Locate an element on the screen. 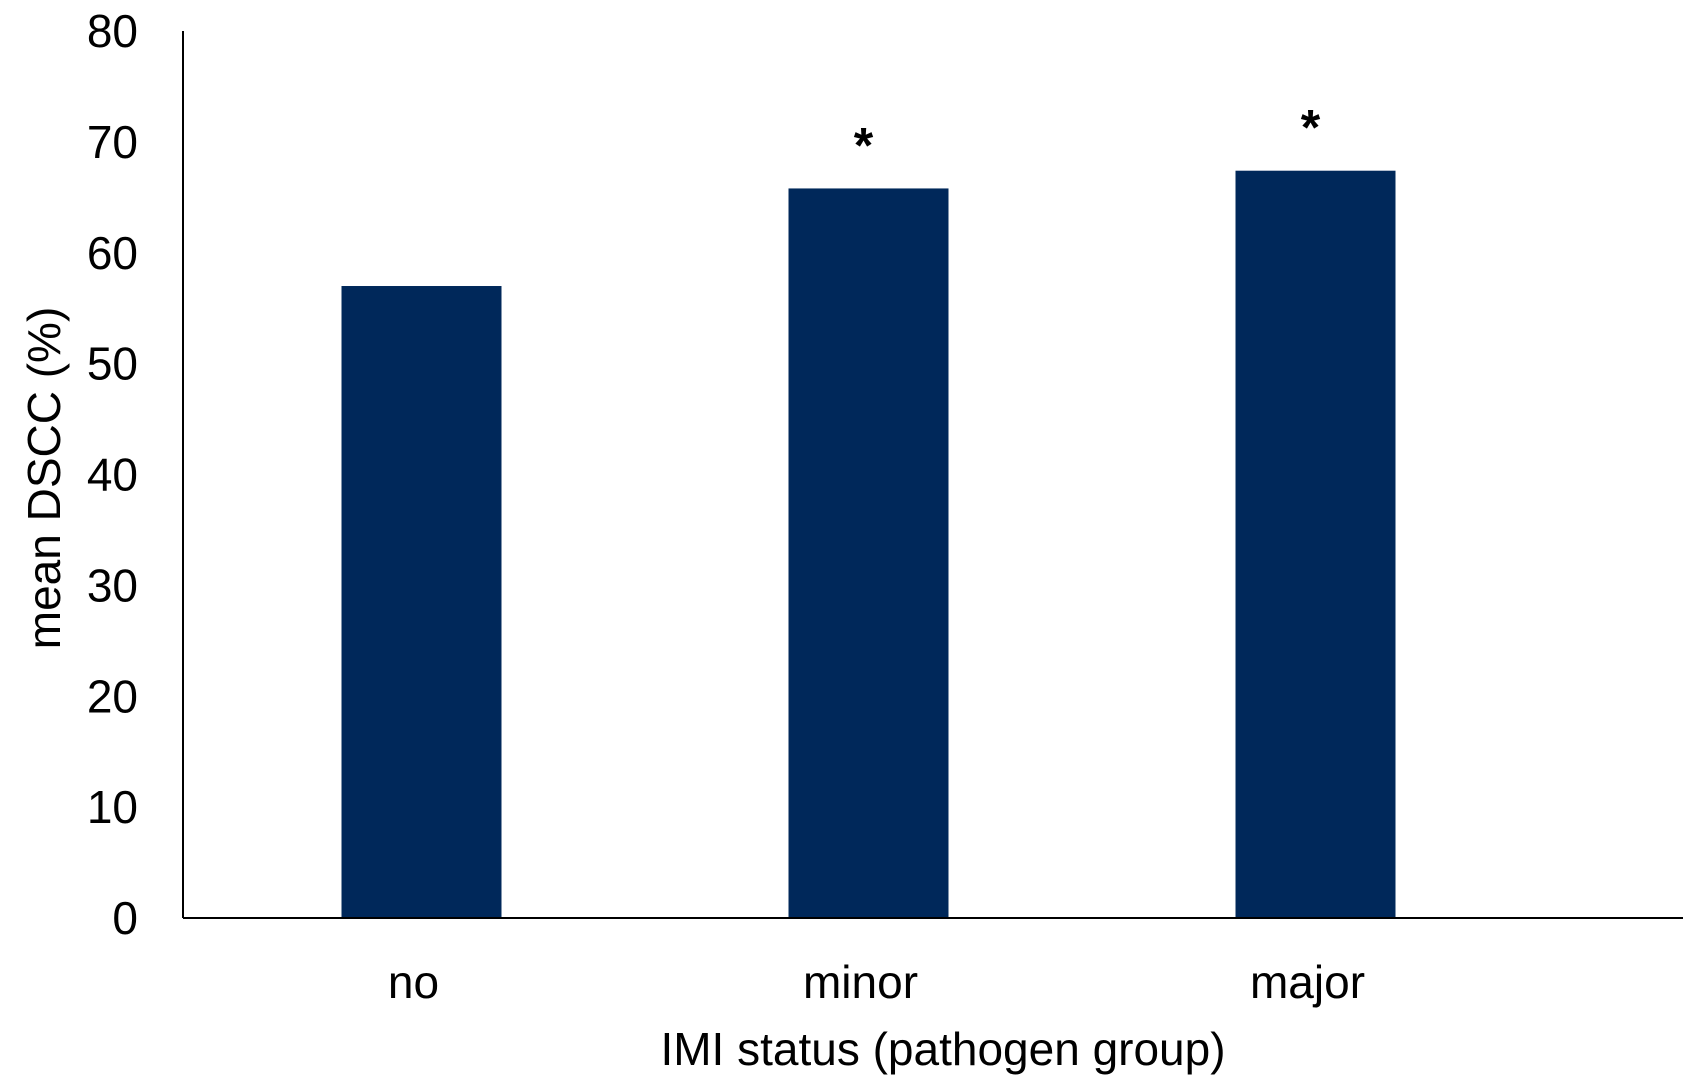 The width and height of the screenshot is (1683, 1081). y-tick-label: 60 is located at coordinates (112, 253).